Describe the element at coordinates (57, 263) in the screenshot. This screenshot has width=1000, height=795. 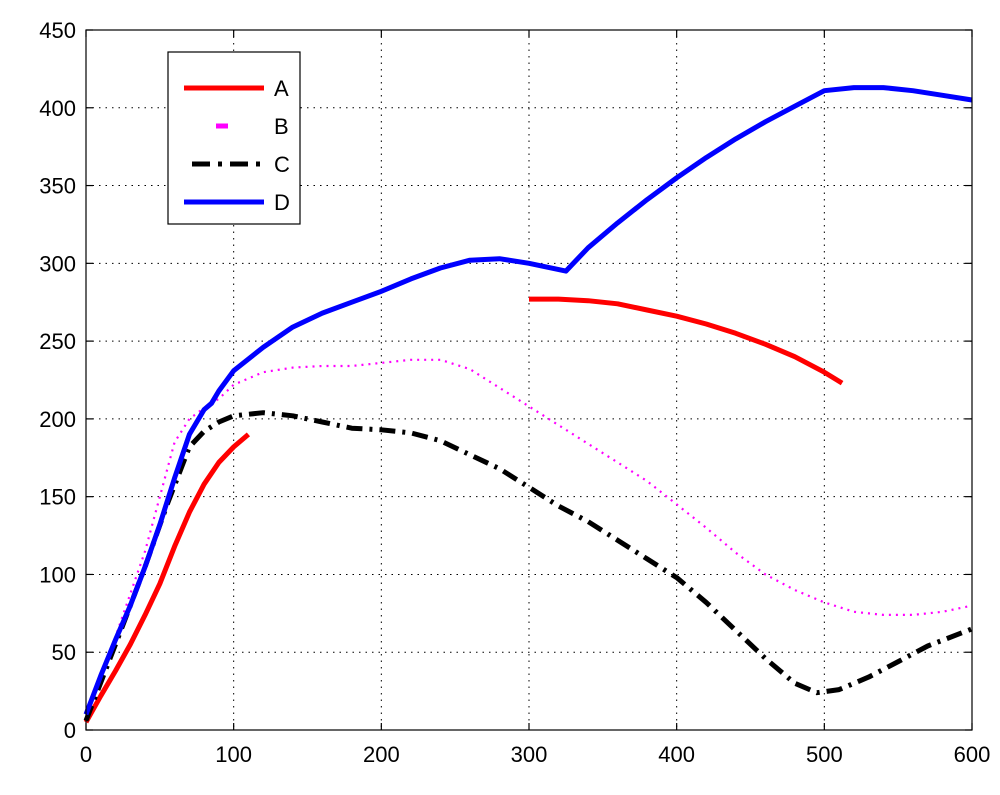
I see `y-tick-label: 300` at that location.